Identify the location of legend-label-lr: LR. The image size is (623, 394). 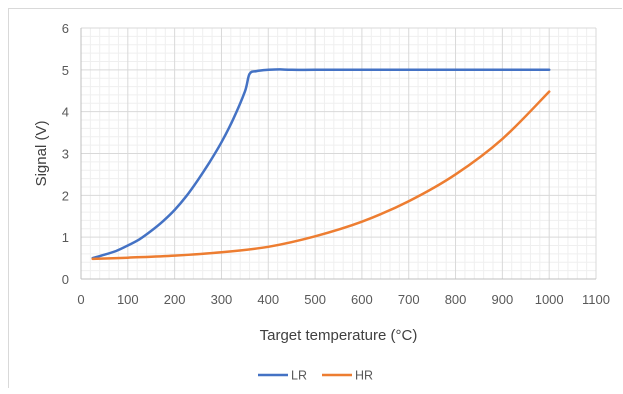
(299, 376).